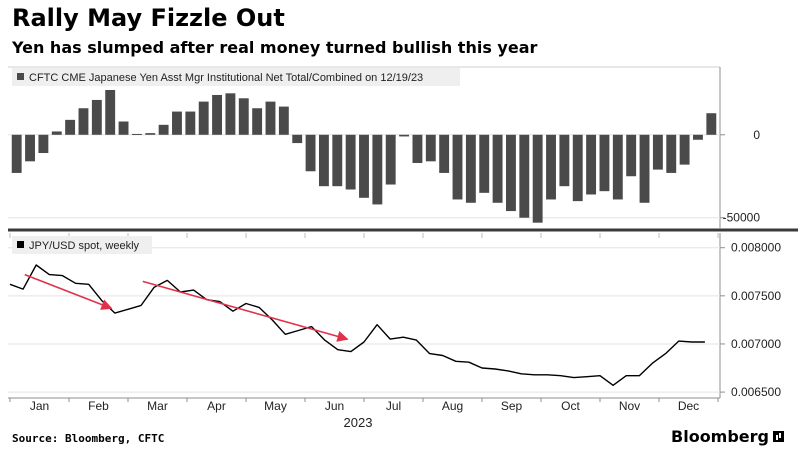 The height and width of the screenshot is (462, 798). Describe the element at coordinates (756, 344) in the screenshot. I see `line-y-tick-label: 0.007000` at that location.